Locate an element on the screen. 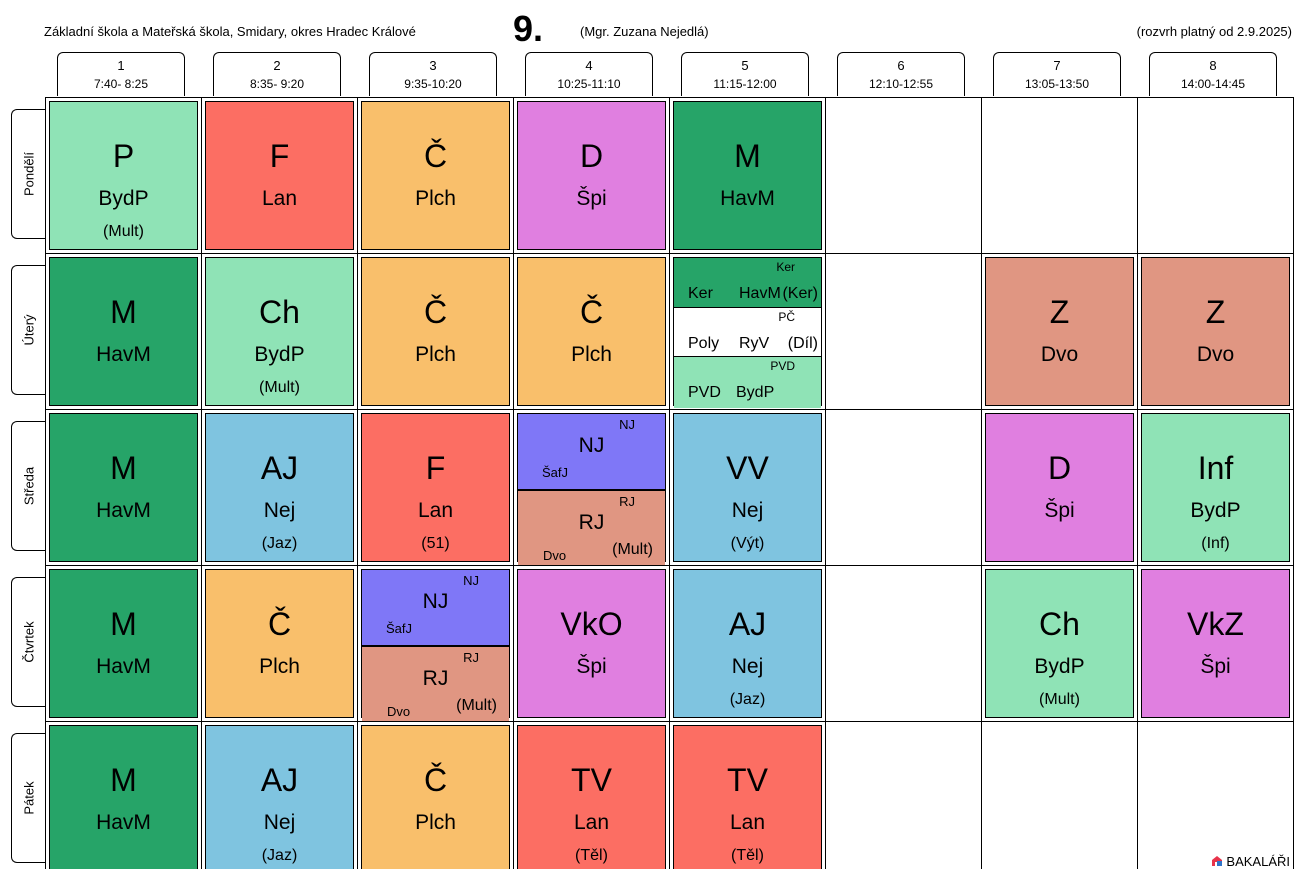 The image size is (1294, 869). lesson-card: Ker Ker HavM (Ker) PČ Poly RyV (Díl) PVD PVD BydP is located at coordinates (747, 332).